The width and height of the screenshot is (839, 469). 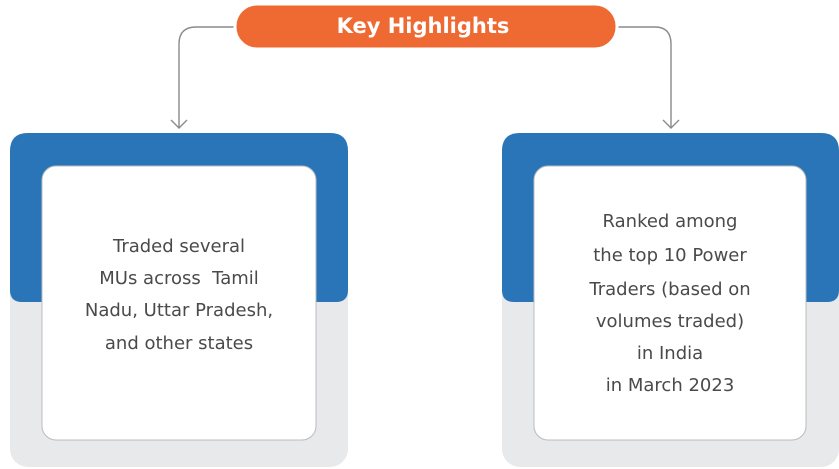 What do you see at coordinates (643, 77) in the screenshot?
I see `connector-right` at bounding box center [643, 77].